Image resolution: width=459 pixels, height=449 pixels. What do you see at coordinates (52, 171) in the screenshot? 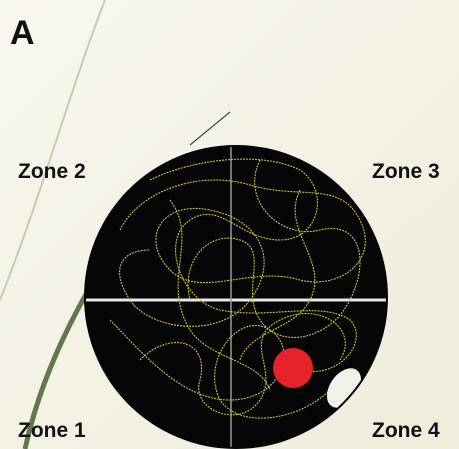
I see `zone-label: Zone 2` at bounding box center [52, 171].